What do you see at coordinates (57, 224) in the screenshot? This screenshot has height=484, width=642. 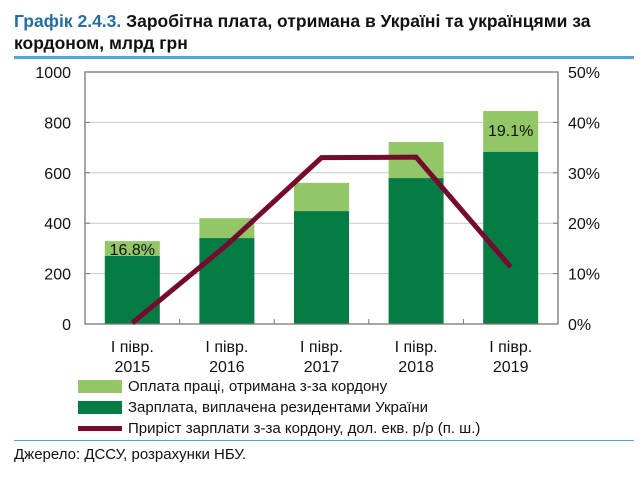 I see `y-tick-label: 400` at bounding box center [57, 224].